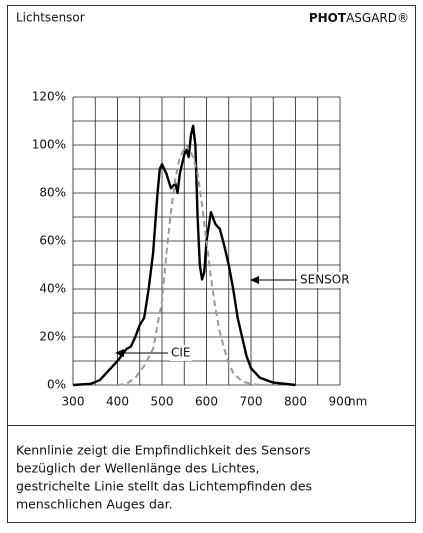 The image size is (423, 533). I want to click on x-tick-label: 400, so click(117, 402).